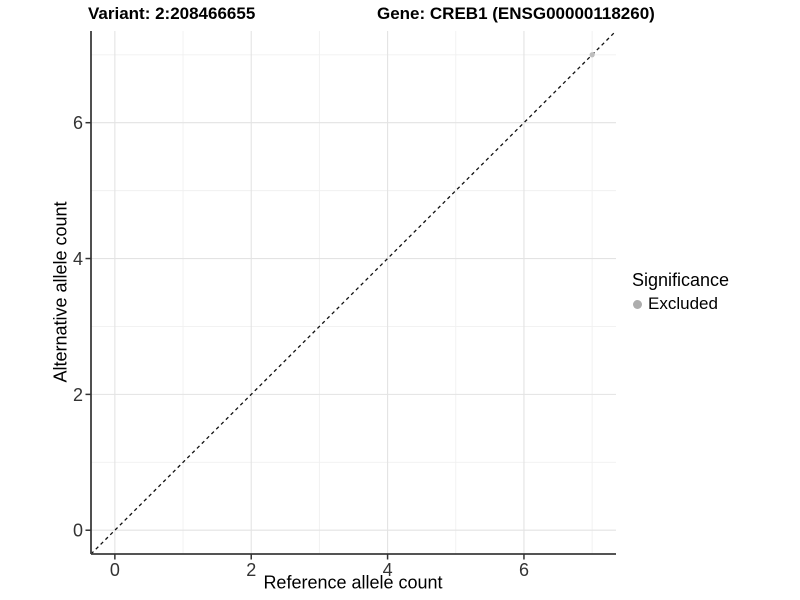  What do you see at coordinates (637, 304) in the screenshot?
I see `legend-key-dot` at bounding box center [637, 304].